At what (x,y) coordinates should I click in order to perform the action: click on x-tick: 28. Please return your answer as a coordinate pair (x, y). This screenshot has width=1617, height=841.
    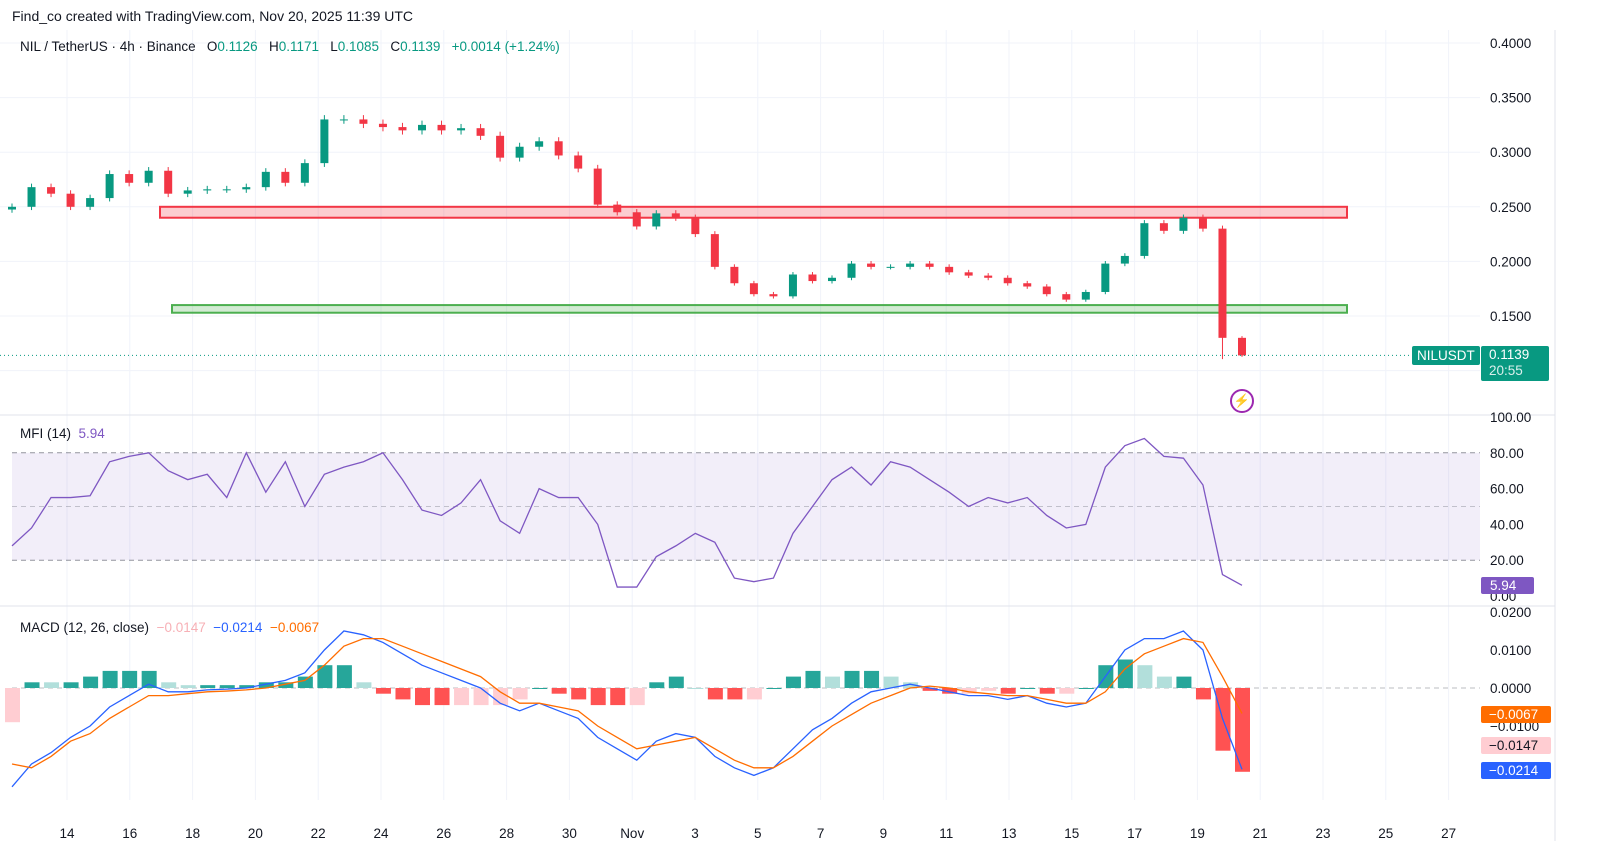
    Looking at the image, I should click on (506, 833).